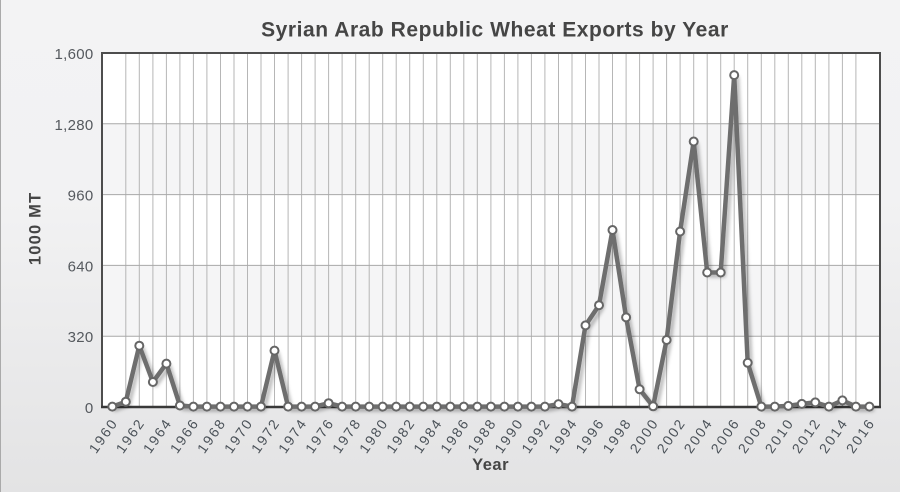  I want to click on svg-text: 1000 MT, so click(35, 229).